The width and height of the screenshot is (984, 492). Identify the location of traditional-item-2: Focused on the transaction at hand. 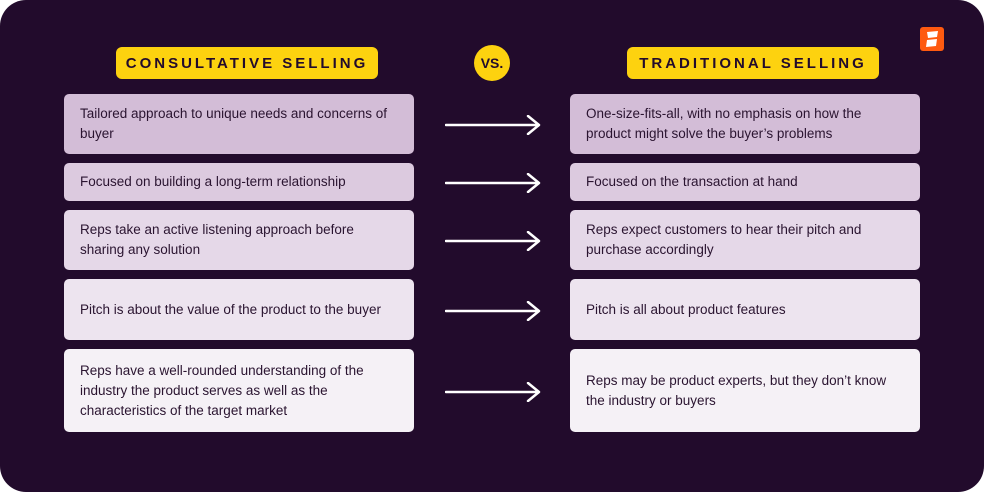
(745, 182).